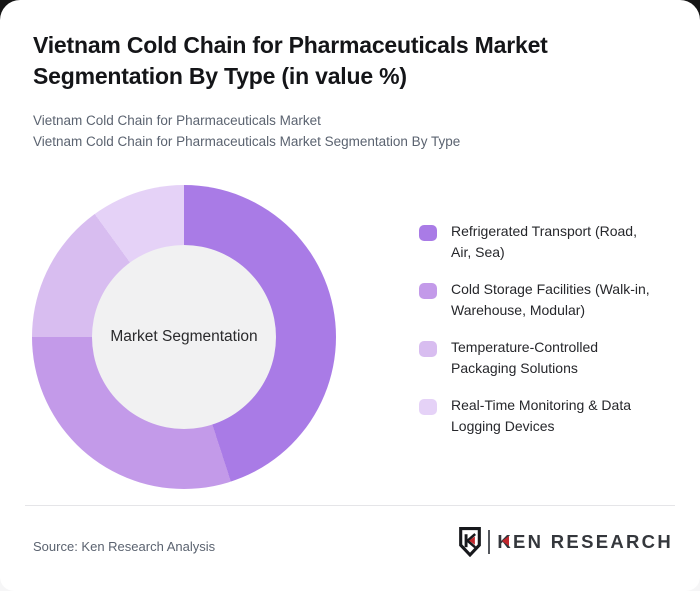 Image resolution: width=700 pixels, height=591 pixels. I want to click on ken-research-logo: KEN RESEARCH, so click(565, 542).